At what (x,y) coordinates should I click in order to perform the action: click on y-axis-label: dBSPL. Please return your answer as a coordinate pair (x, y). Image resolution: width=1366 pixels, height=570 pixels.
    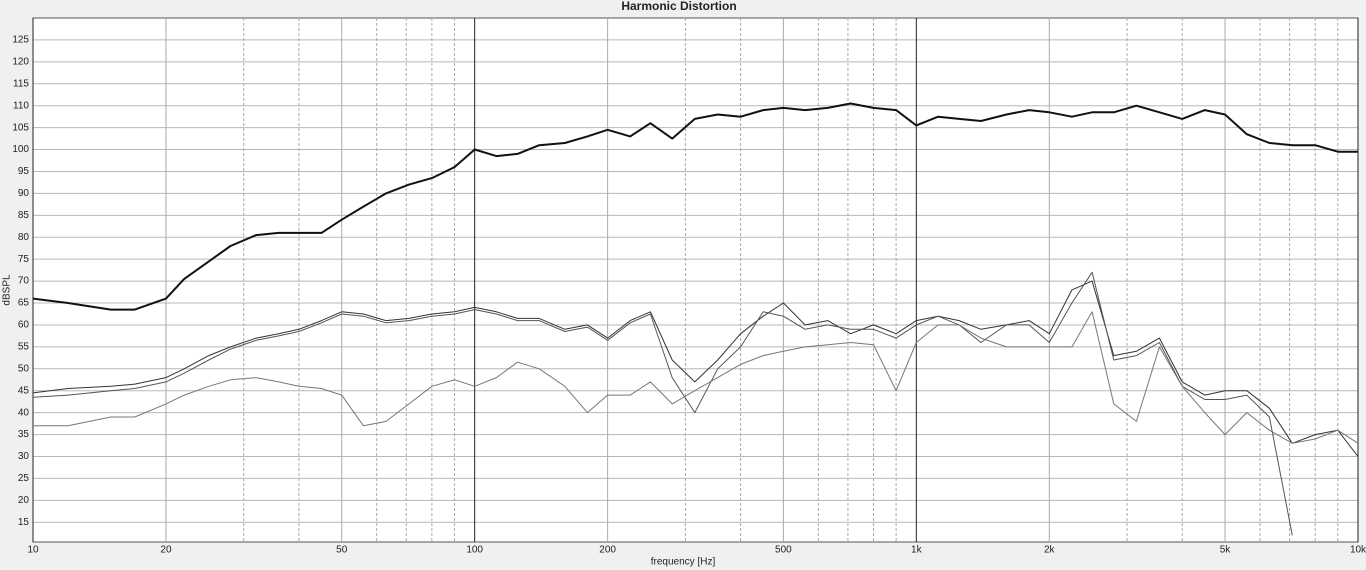
    Looking at the image, I should click on (7, 290).